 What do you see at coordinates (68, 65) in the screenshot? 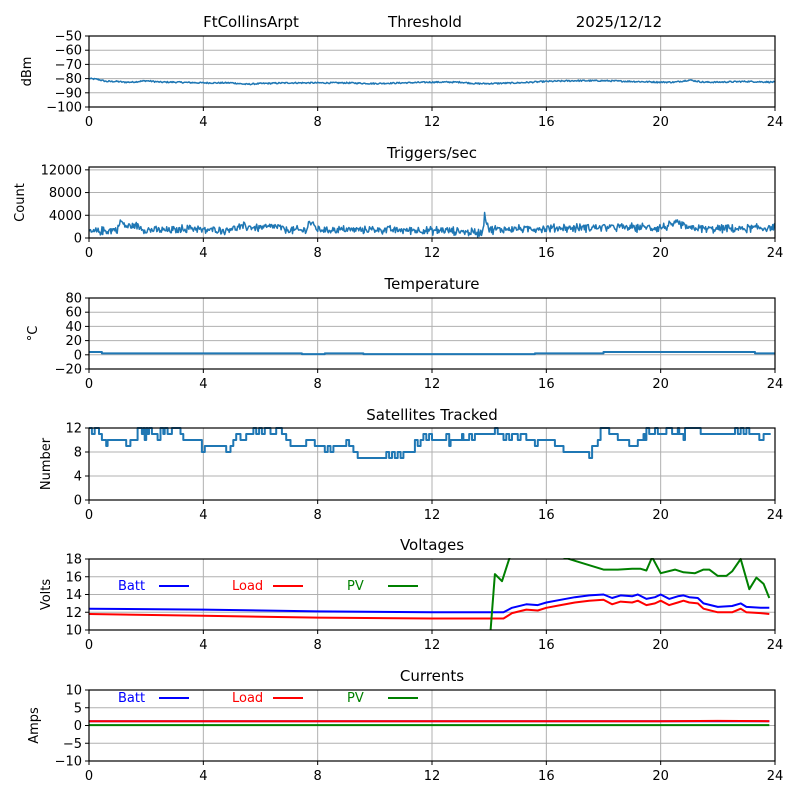
I see `y-tick-label: −70` at bounding box center [68, 65].